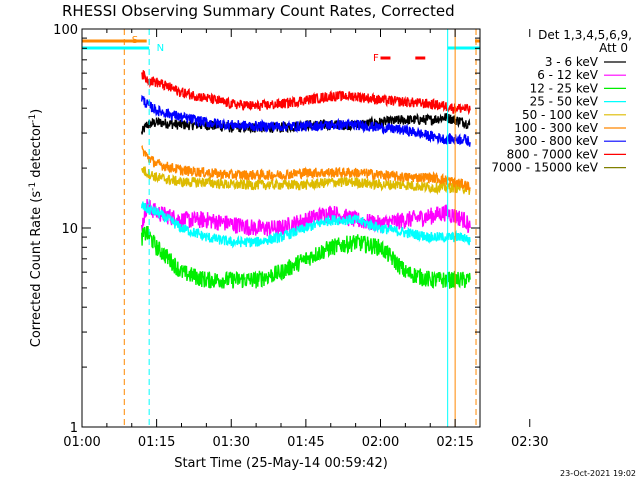 Image resolution: width=640 pixels, height=480 pixels. Describe the element at coordinates (454, 442) in the screenshot. I see `x-tick-label: 02:15` at that location.